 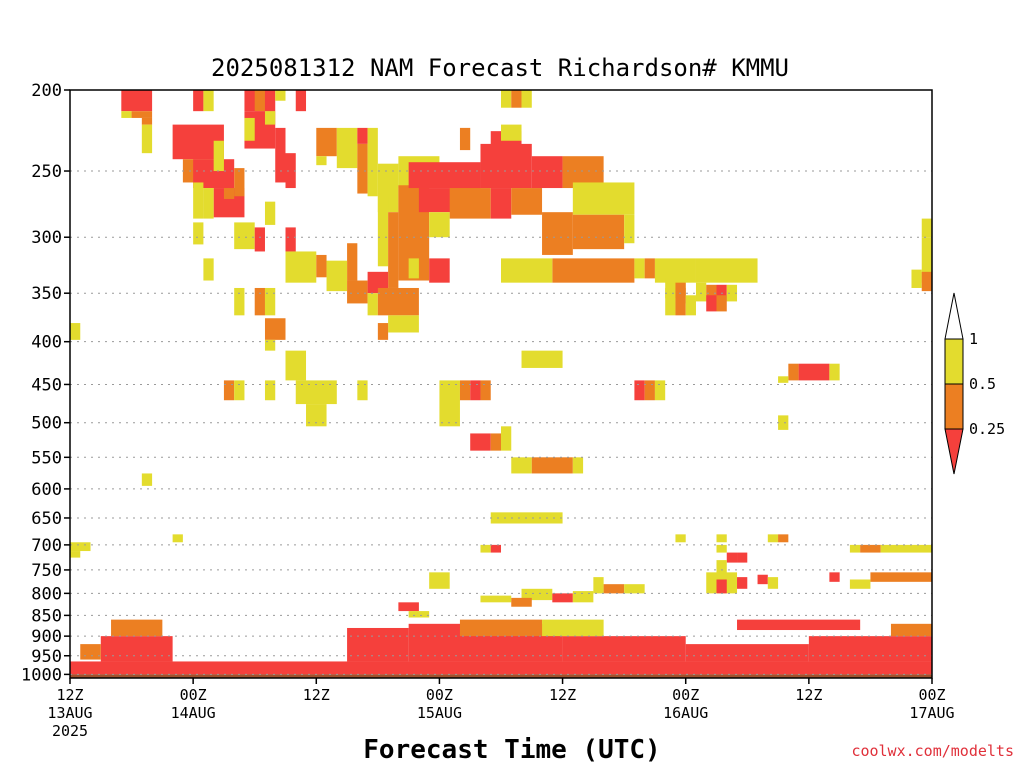 I want to click on y-tick-label: 550, so click(x=46, y=458).